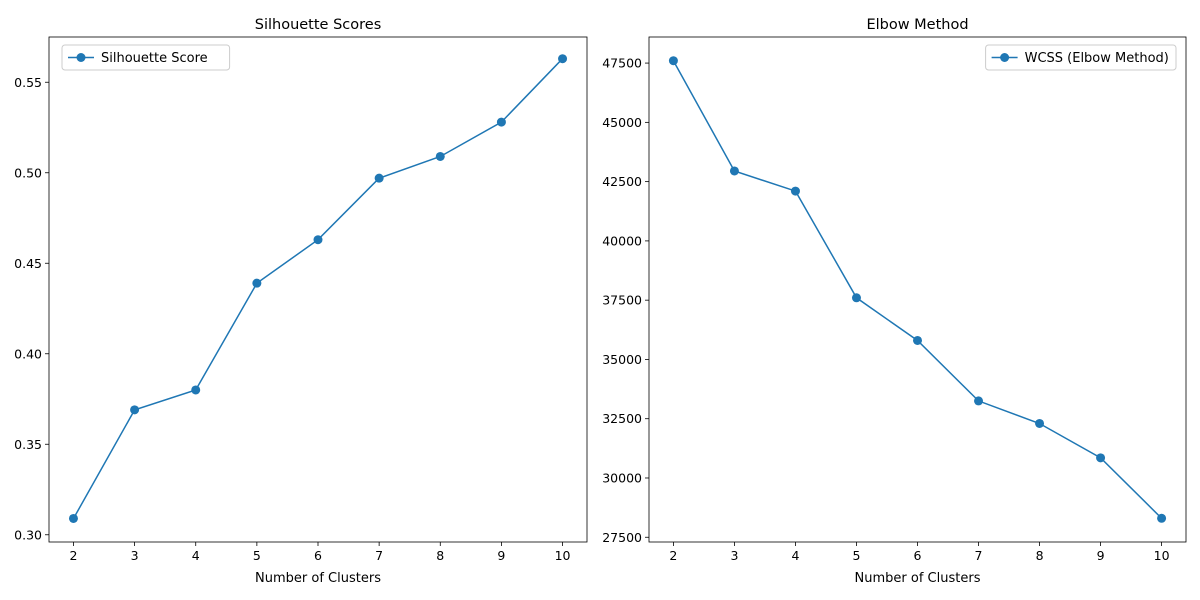 The image size is (1200, 600). Describe the element at coordinates (622, 181) in the screenshot. I see `y-tick-label: 42500` at that location.